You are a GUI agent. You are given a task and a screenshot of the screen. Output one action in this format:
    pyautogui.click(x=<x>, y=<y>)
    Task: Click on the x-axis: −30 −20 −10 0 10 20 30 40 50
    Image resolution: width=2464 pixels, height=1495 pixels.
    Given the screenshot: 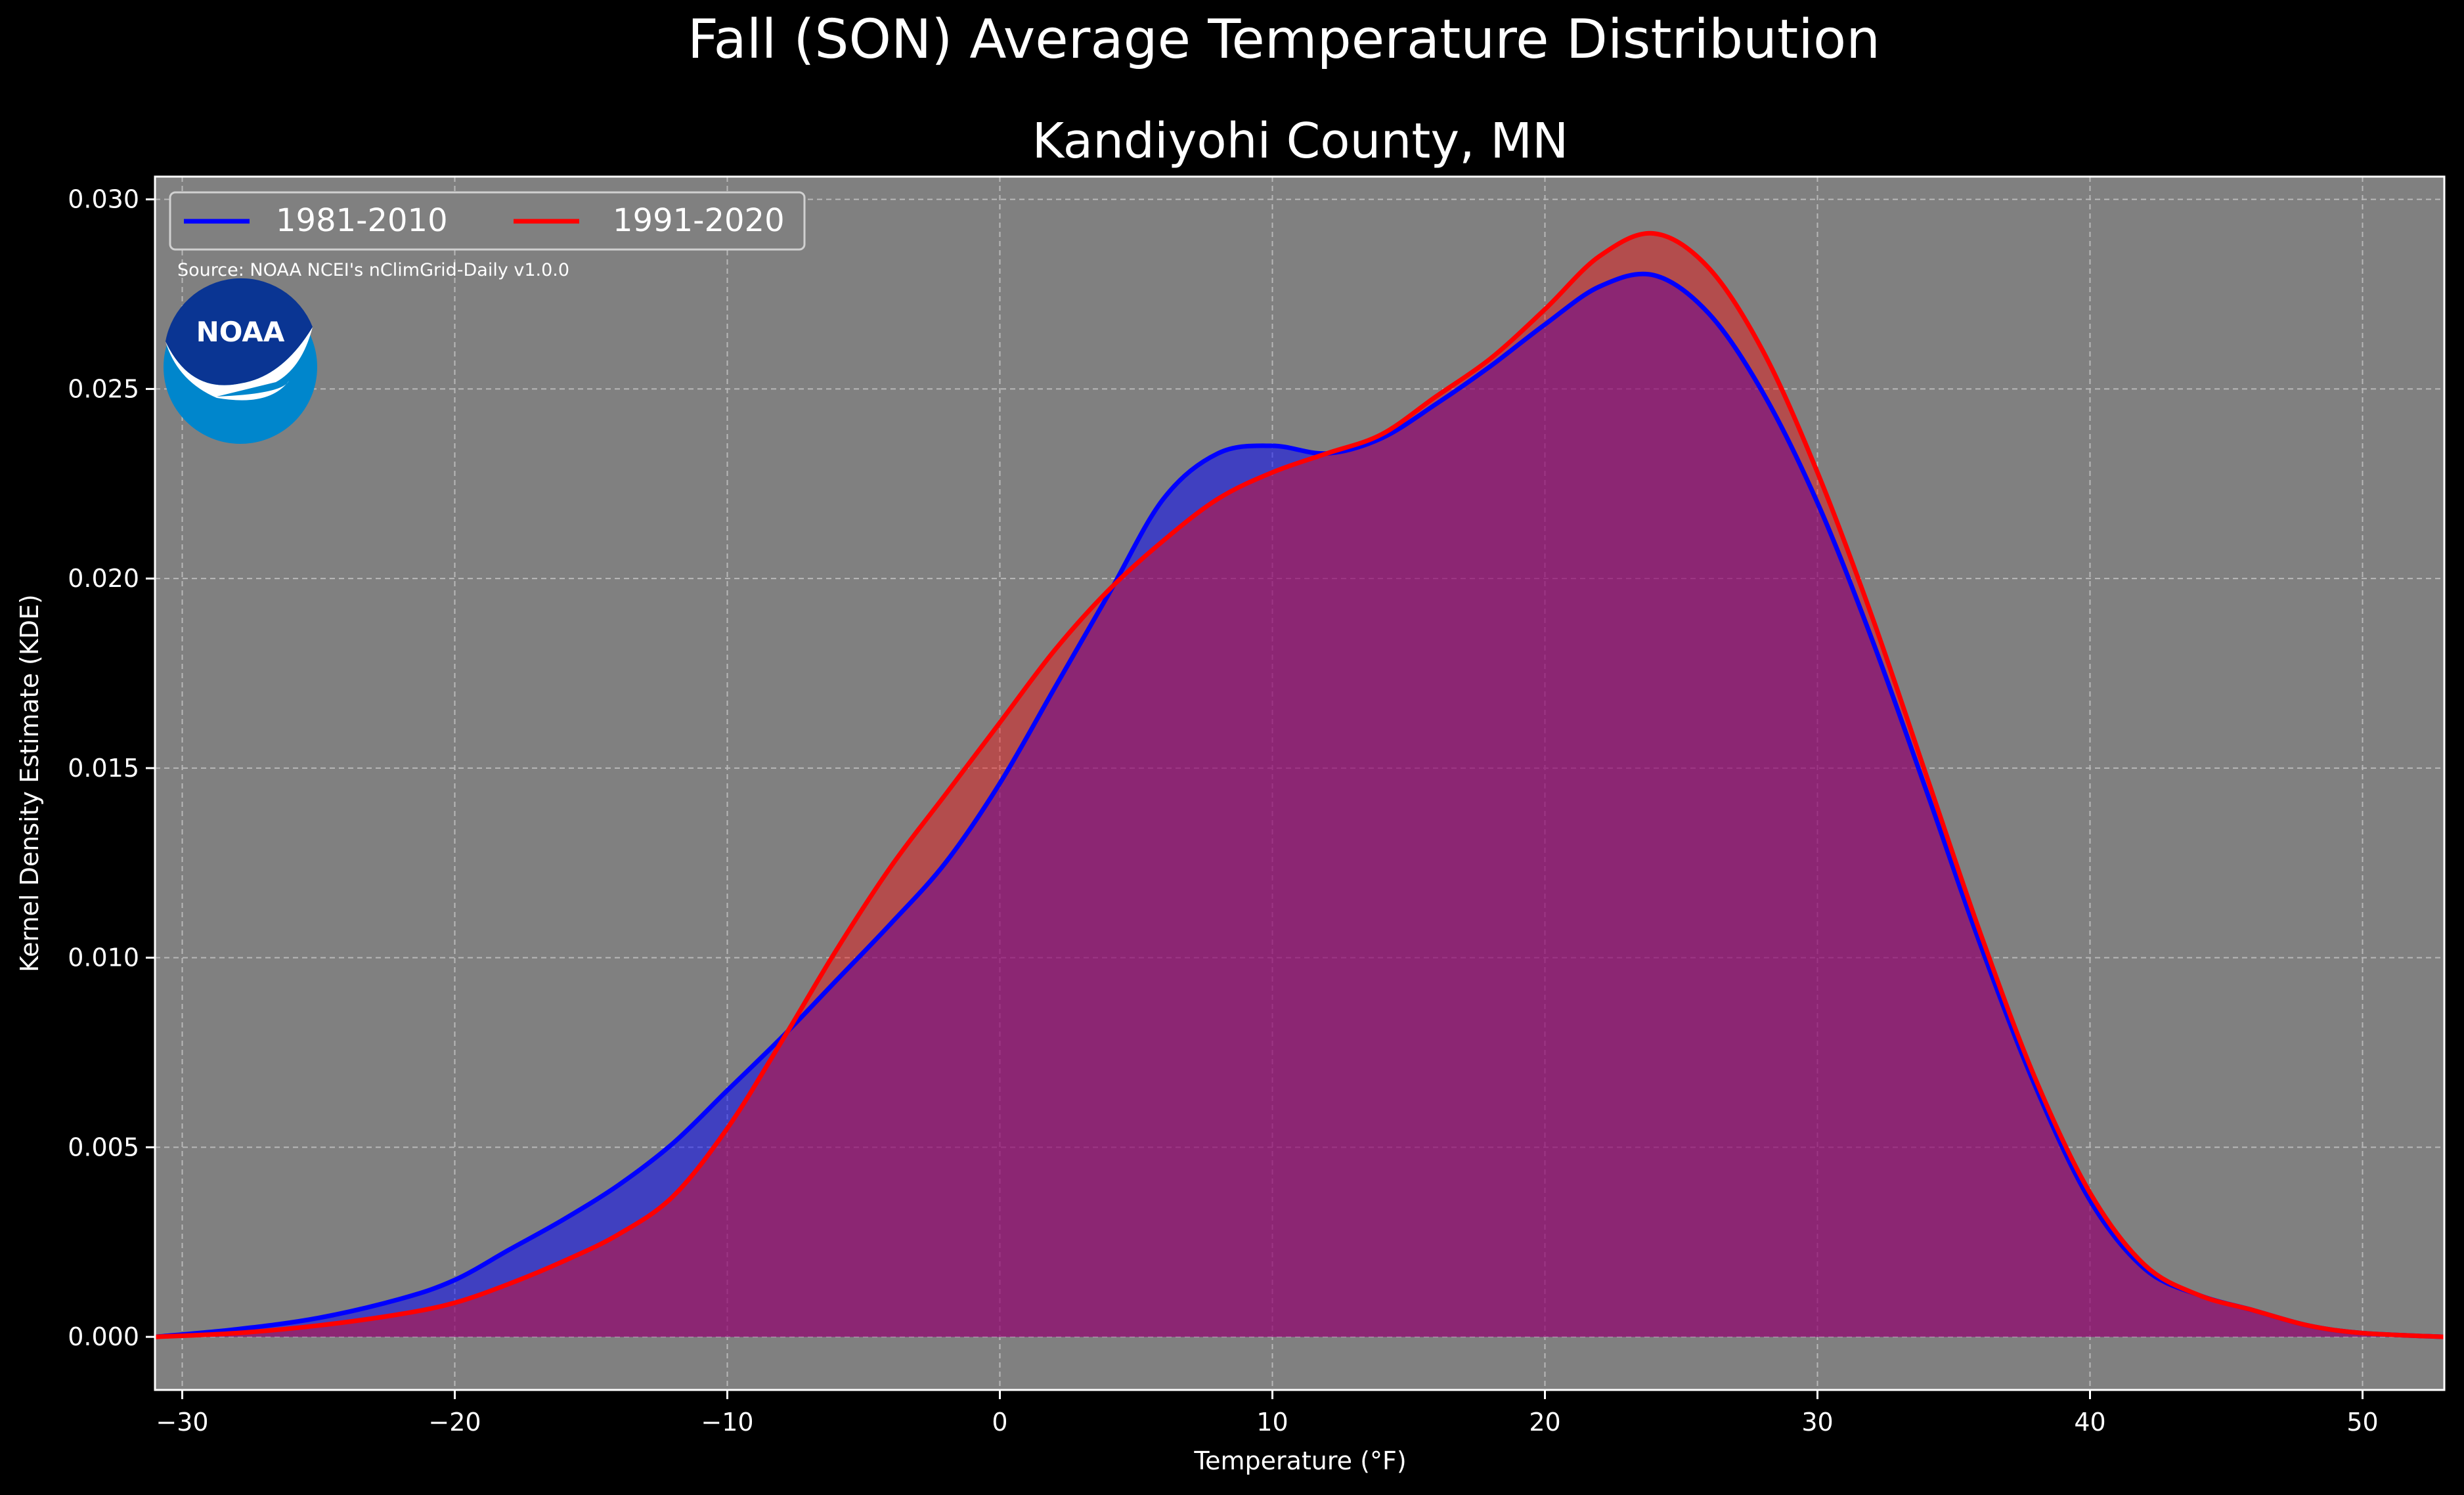 What is the action you would take?
    pyautogui.click(x=1267, y=1413)
    